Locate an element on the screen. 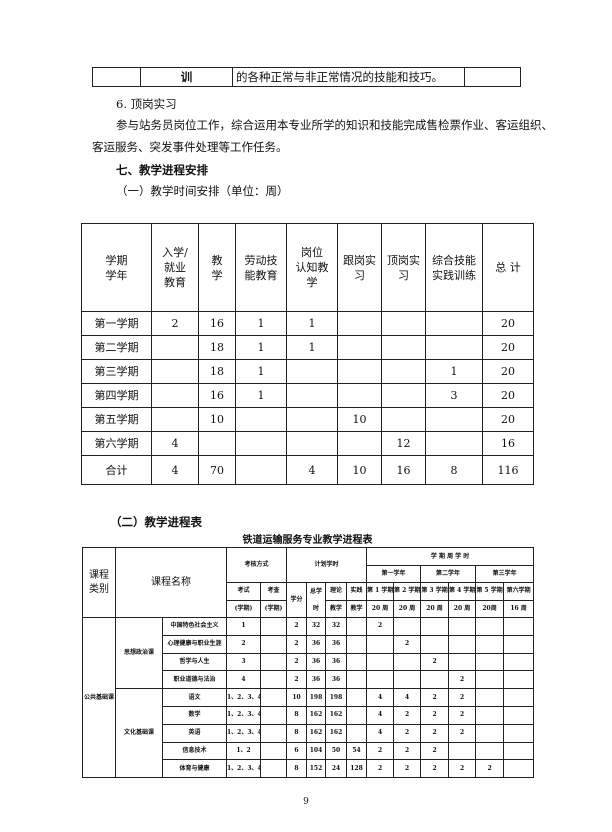 The image size is (612, 832). table-cell: 50 is located at coordinates (336, 751).